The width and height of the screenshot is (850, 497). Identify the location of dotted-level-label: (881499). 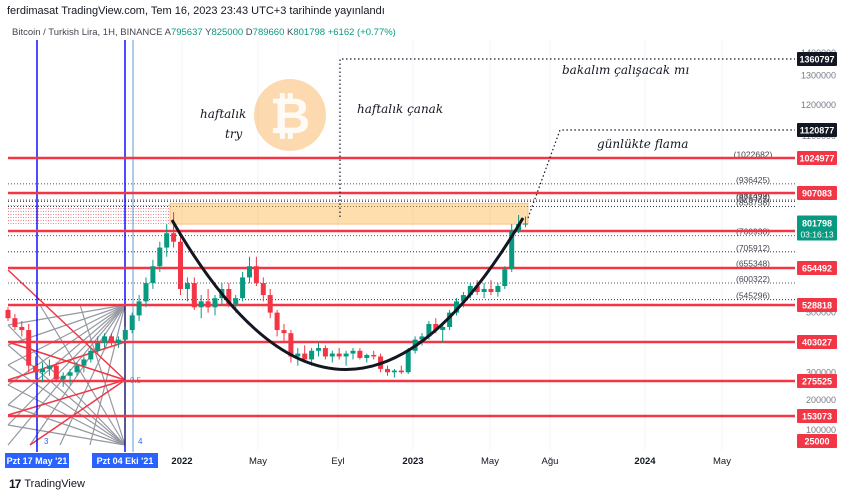
(753, 196).